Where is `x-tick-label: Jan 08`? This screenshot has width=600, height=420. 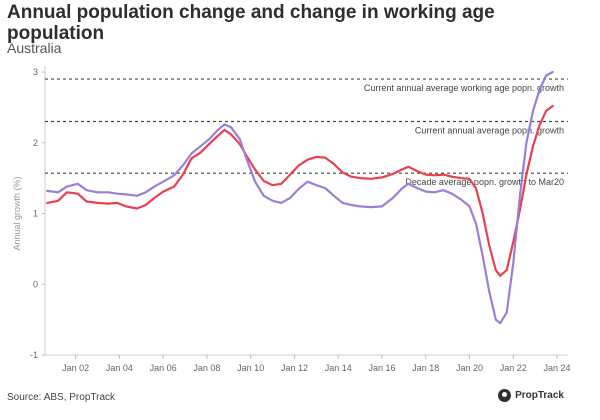
x-tick-label: Jan 08 is located at coordinates (206, 368).